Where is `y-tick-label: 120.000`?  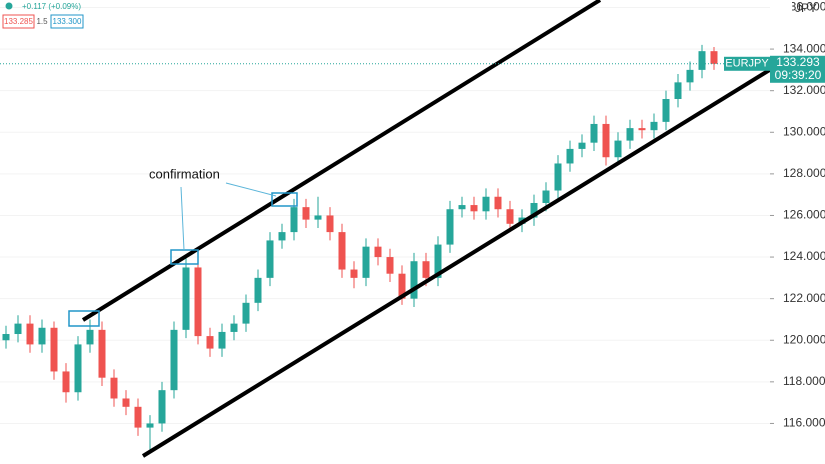
y-tick-label: 120.000 is located at coordinates (804, 339).